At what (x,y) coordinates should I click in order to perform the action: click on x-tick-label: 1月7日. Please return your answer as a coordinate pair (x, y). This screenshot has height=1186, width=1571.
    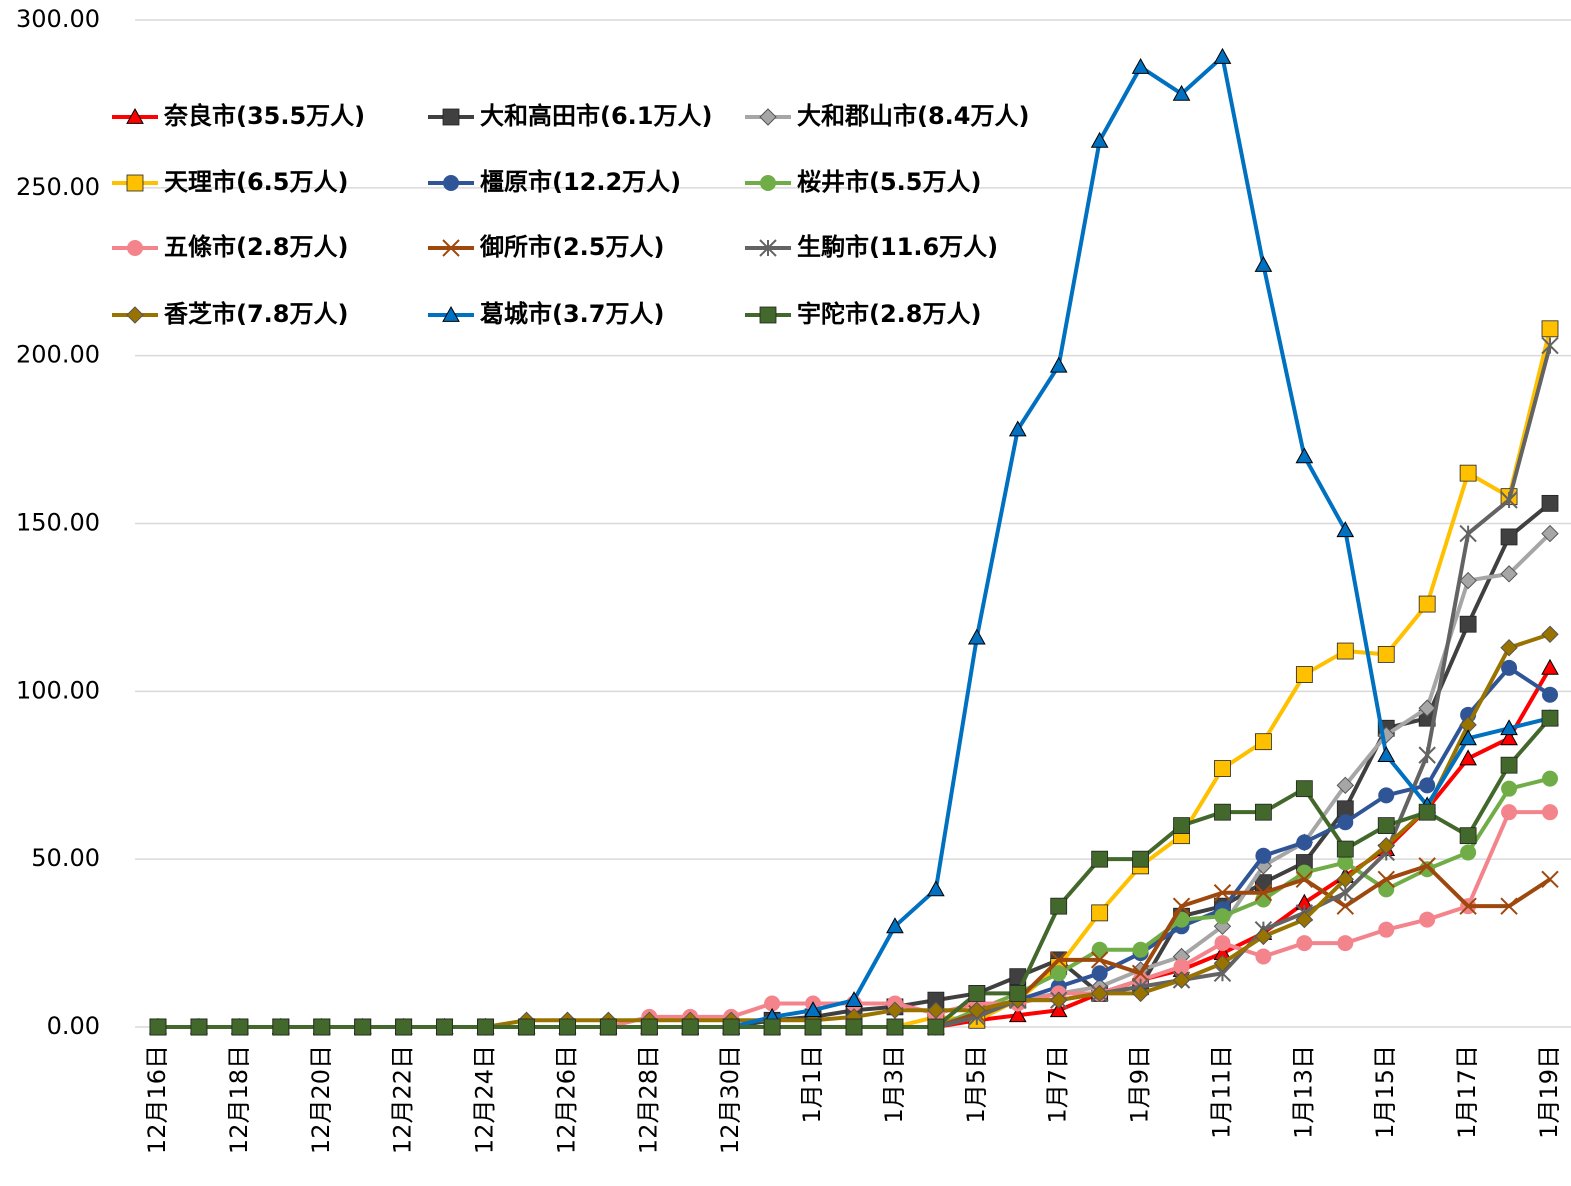
    Looking at the image, I should click on (1058, 1084).